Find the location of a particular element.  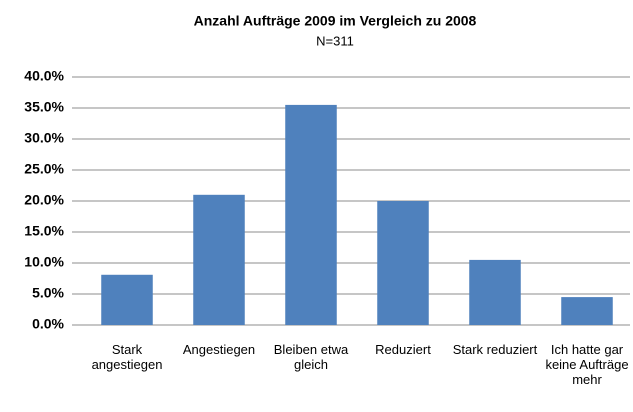

y-tick-label: 10.0% is located at coordinates (44, 262).